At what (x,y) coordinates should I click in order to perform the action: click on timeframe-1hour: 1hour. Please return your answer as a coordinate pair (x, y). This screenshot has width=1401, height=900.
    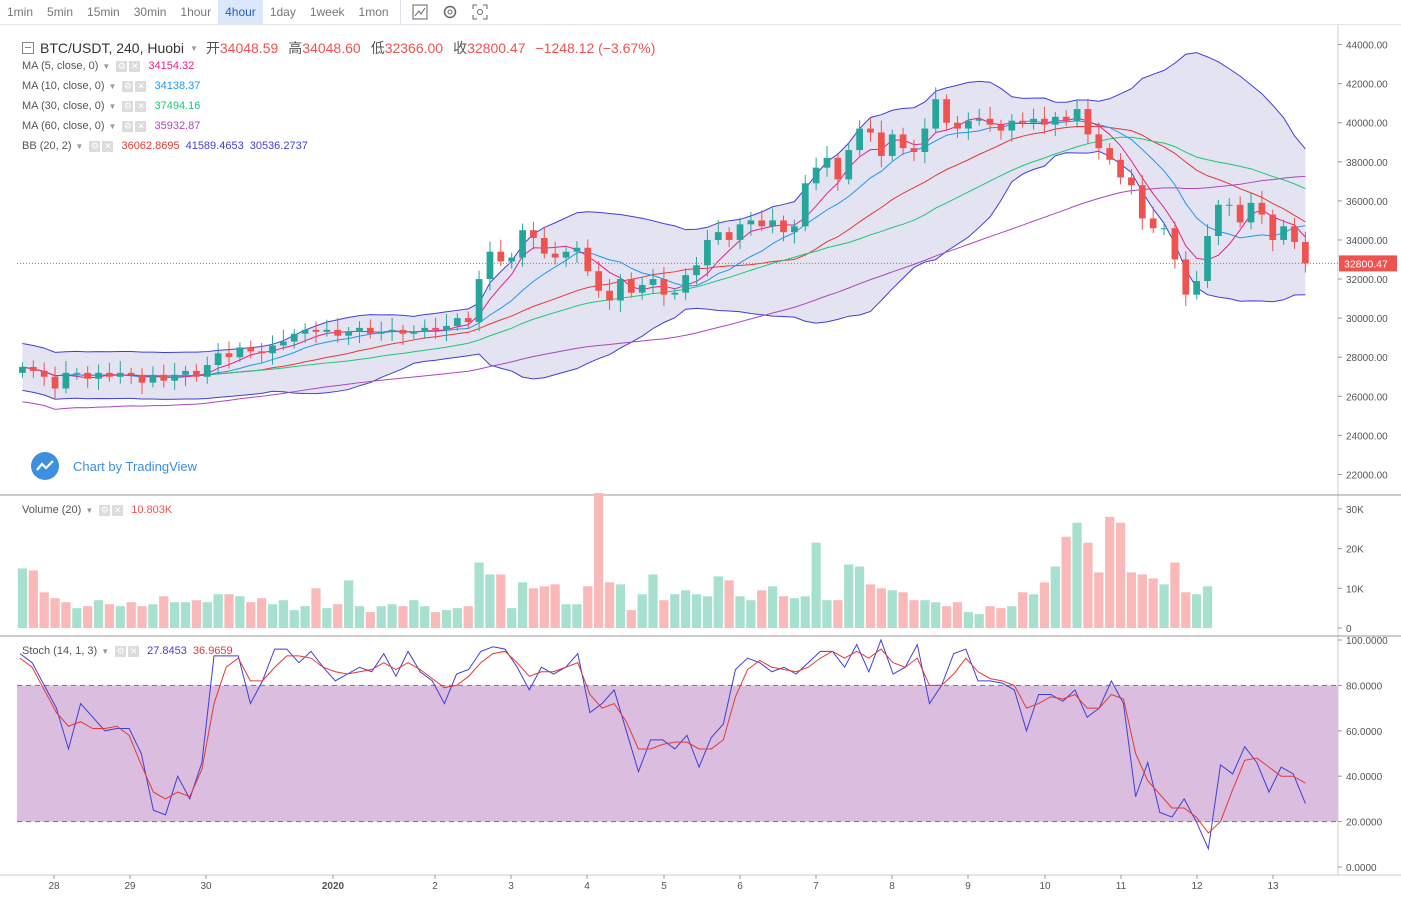
    Looking at the image, I should click on (196, 12).